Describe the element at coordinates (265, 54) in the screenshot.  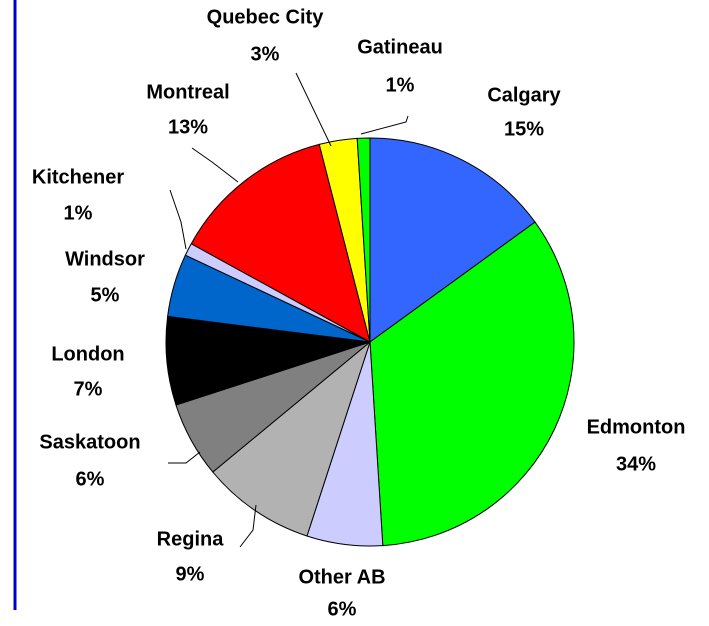
I see `slice-value-label: 3%` at that location.